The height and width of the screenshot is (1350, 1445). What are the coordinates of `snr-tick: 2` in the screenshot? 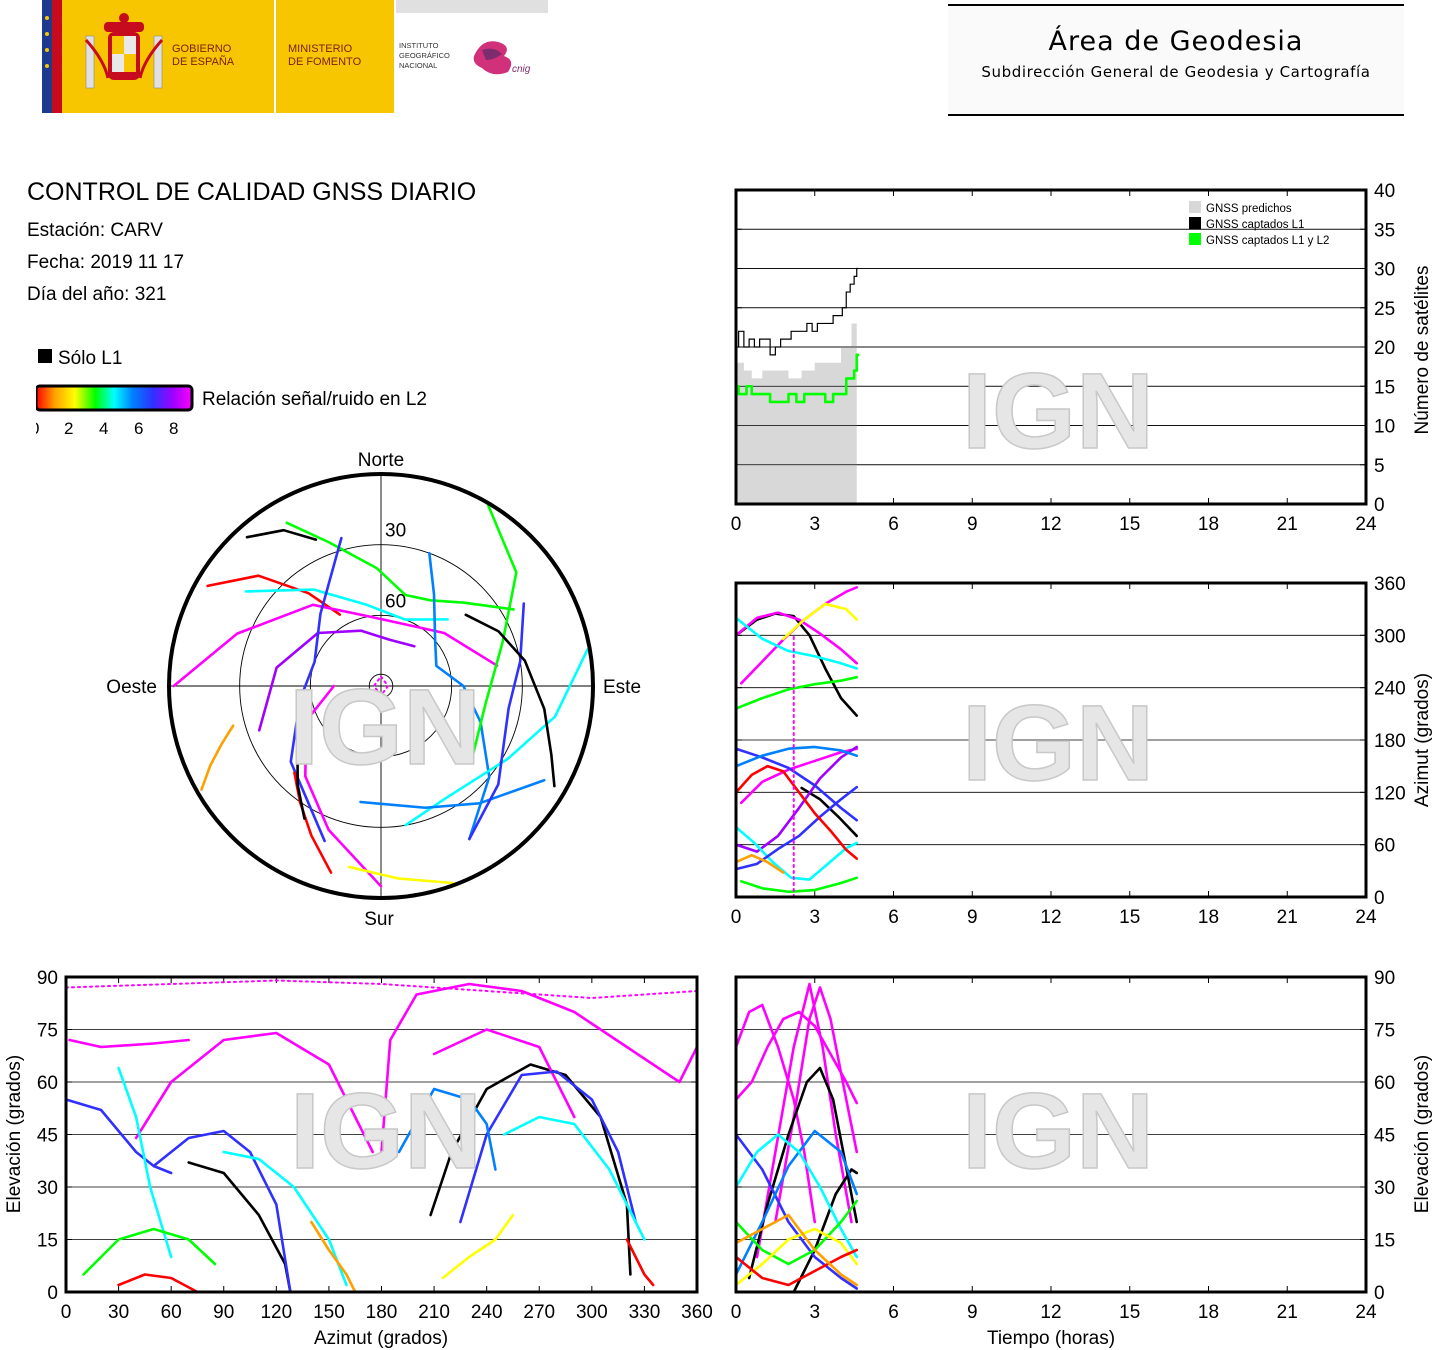 It's located at (68, 428).